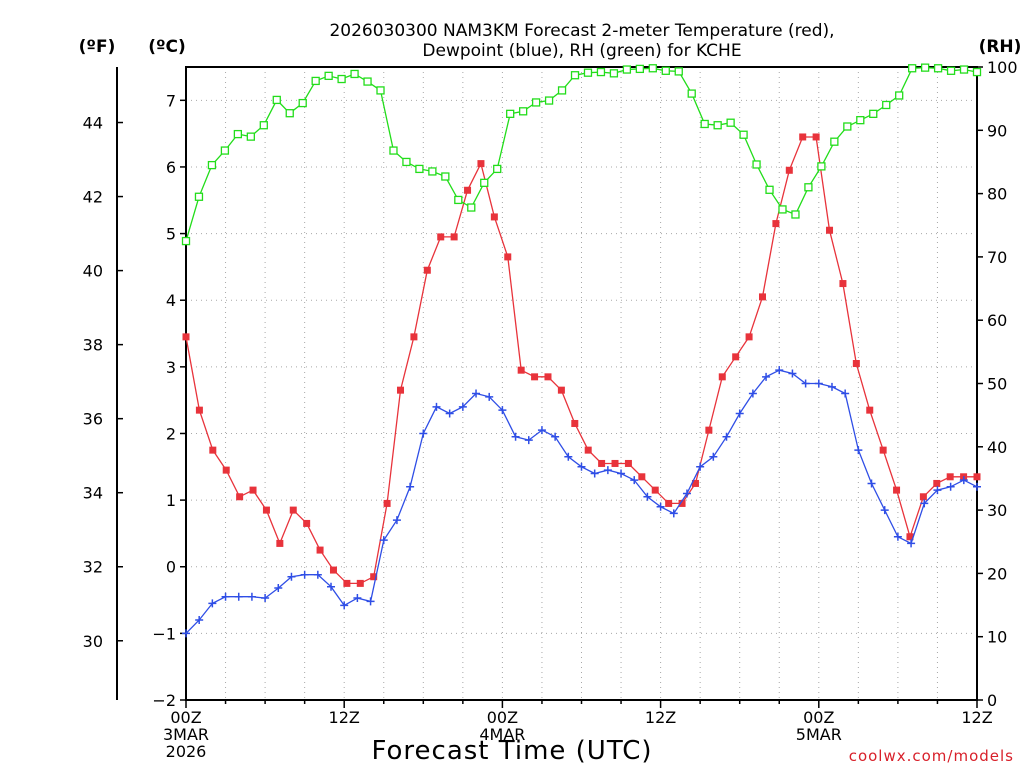 The image size is (1024, 768). Describe the element at coordinates (992, 700) in the screenshot. I see `tick-label-rh: 0` at that location.